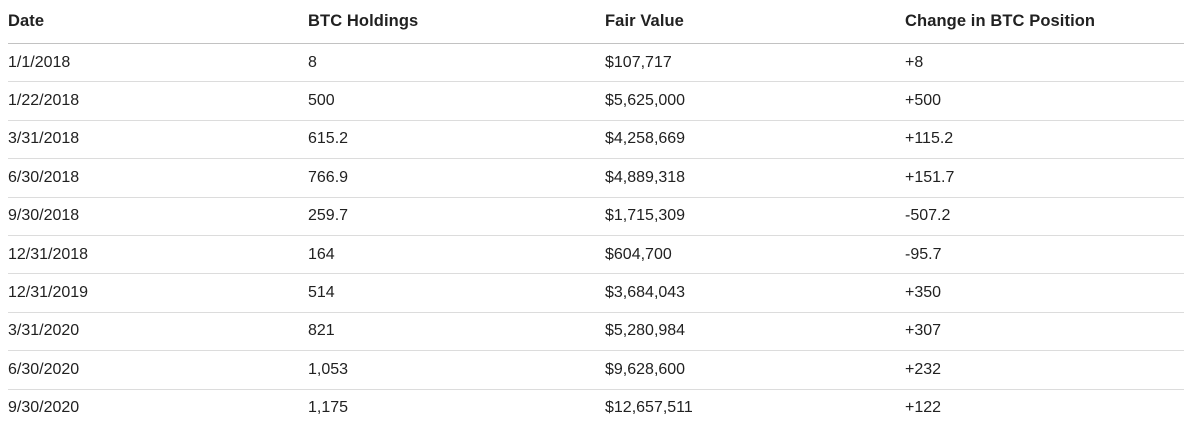 This screenshot has width=1196, height=443. What do you see at coordinates (456, 101) in the screenshot?
I see `cell-btc-holdings: 500` at bounding box center [456, 101].